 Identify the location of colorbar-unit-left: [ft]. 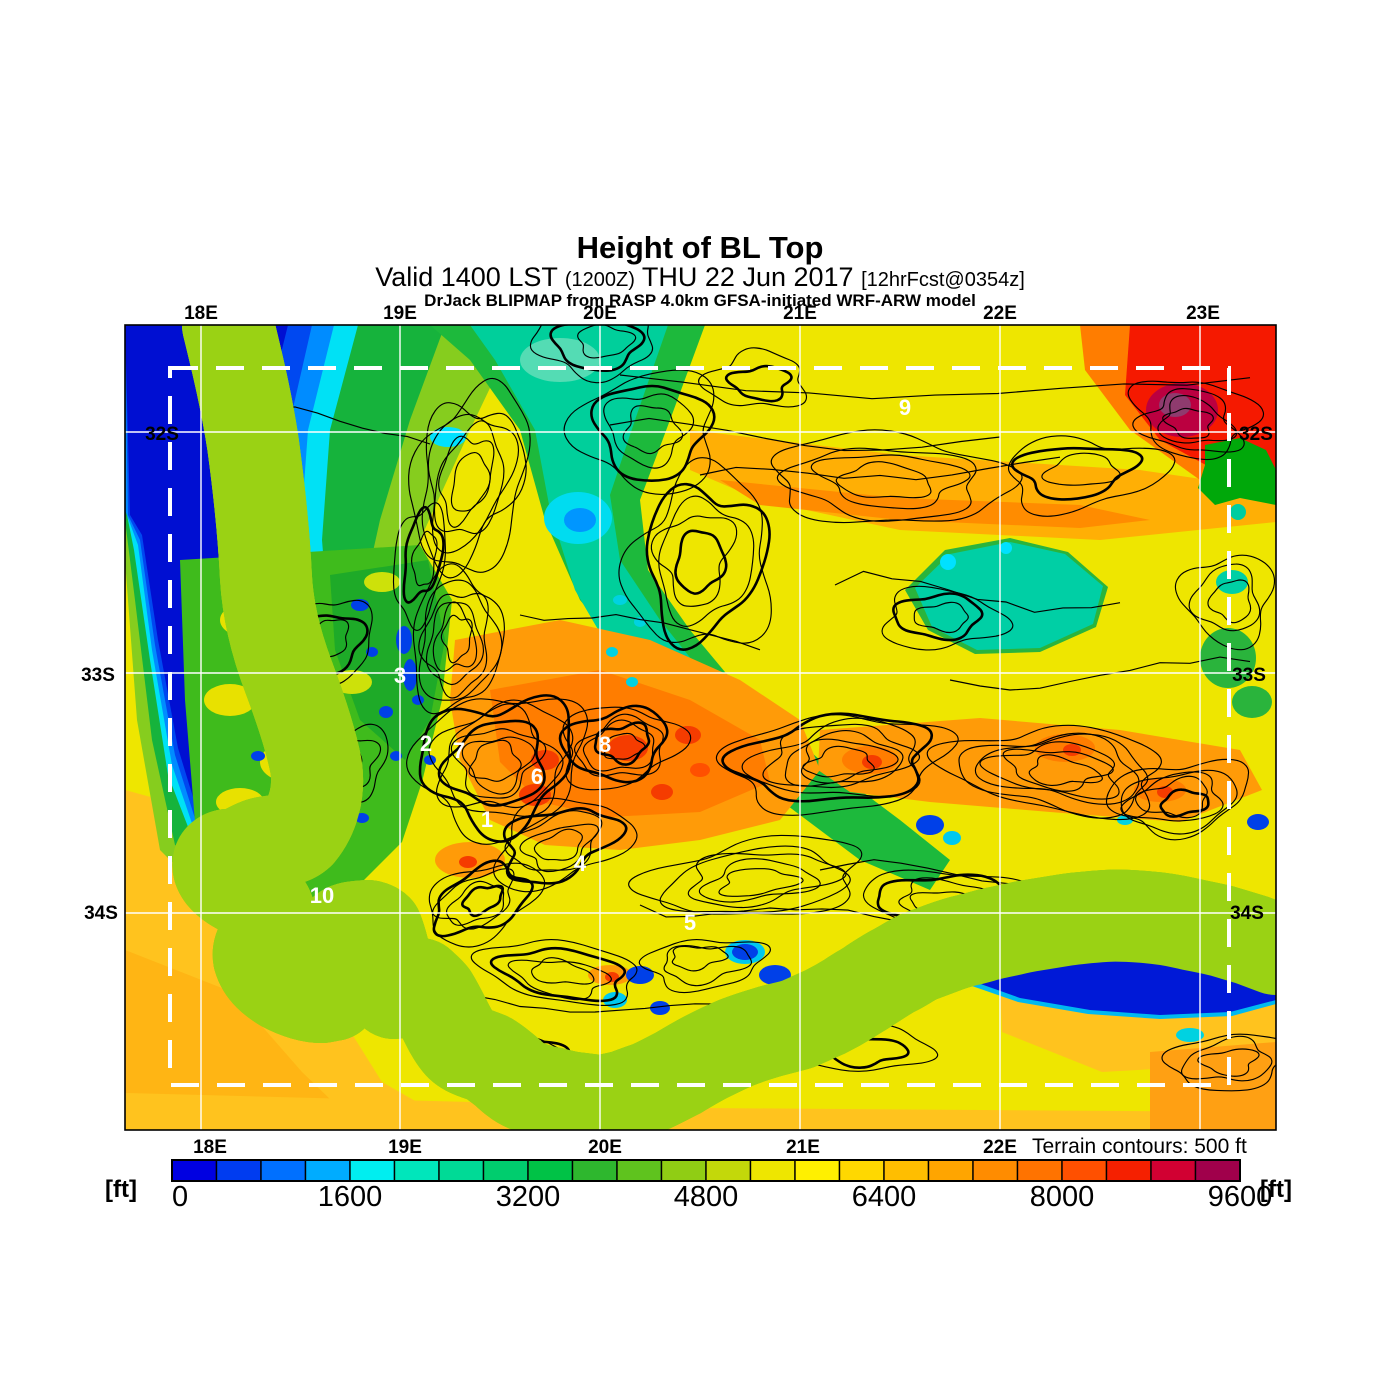
(121, 1189).